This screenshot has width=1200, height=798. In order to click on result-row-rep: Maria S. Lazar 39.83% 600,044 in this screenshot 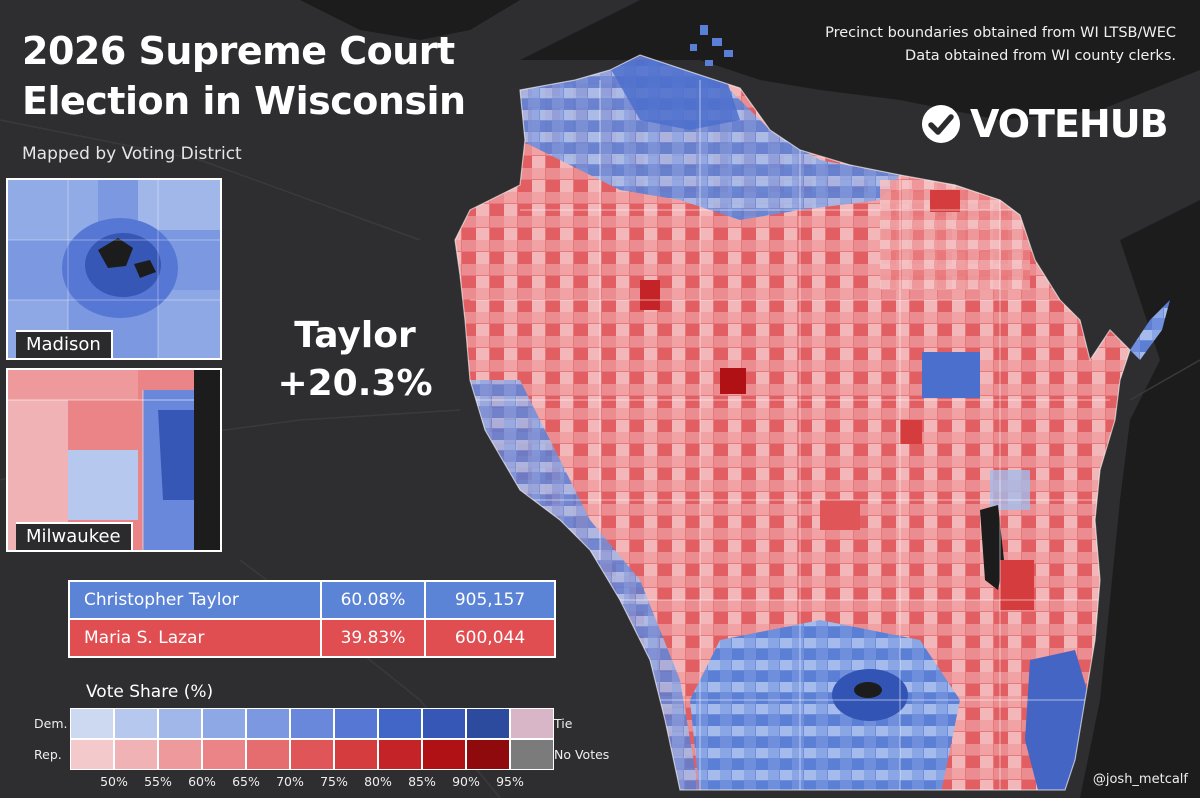, I will do `click(312, 638)`.